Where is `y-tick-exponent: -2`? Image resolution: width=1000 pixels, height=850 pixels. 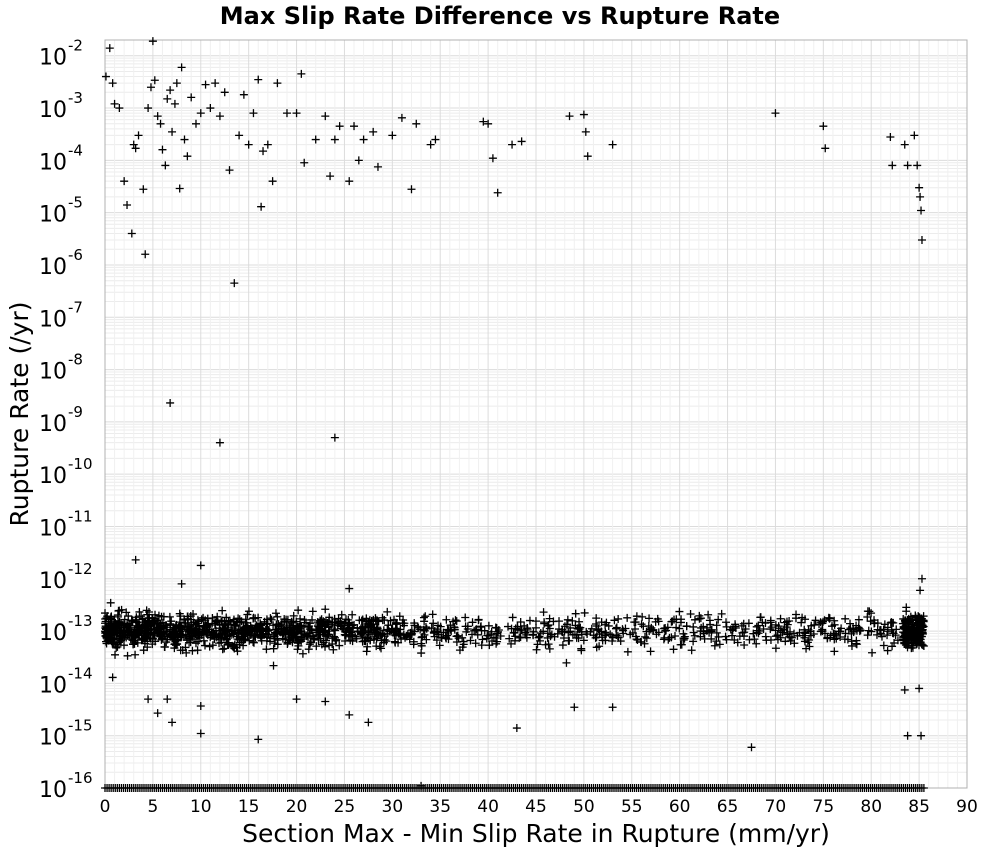
y-tick-exponent: -2 is located at coordinates (75, 46).